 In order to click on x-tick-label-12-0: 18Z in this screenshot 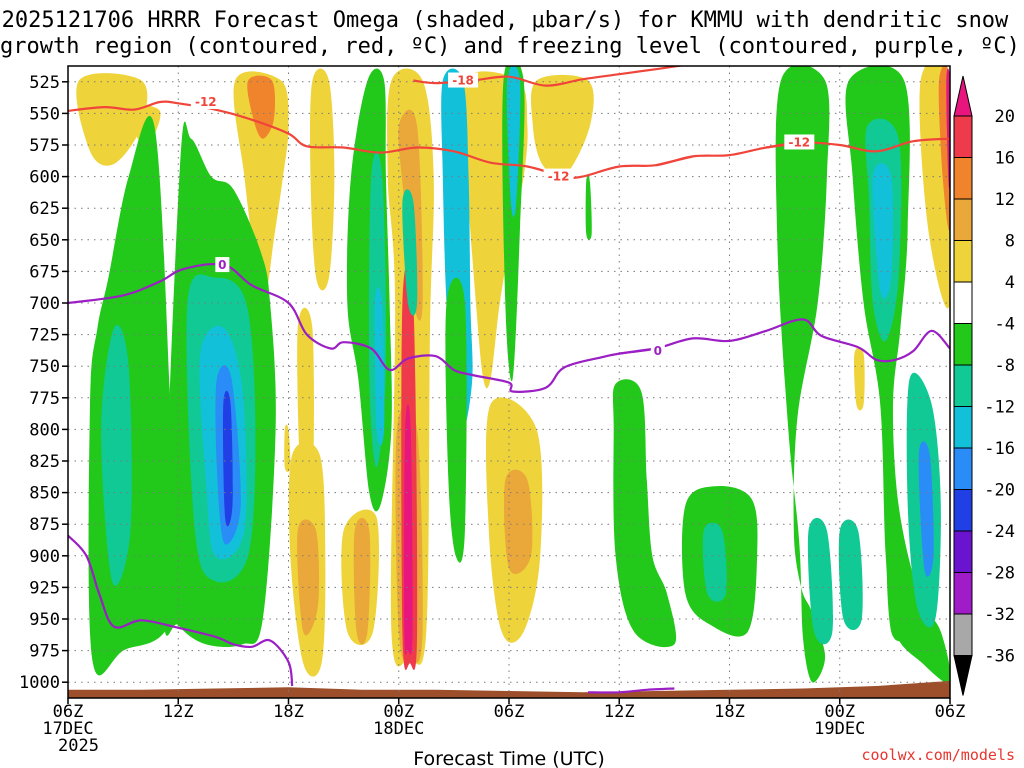, I will do `click(288, 712)`.